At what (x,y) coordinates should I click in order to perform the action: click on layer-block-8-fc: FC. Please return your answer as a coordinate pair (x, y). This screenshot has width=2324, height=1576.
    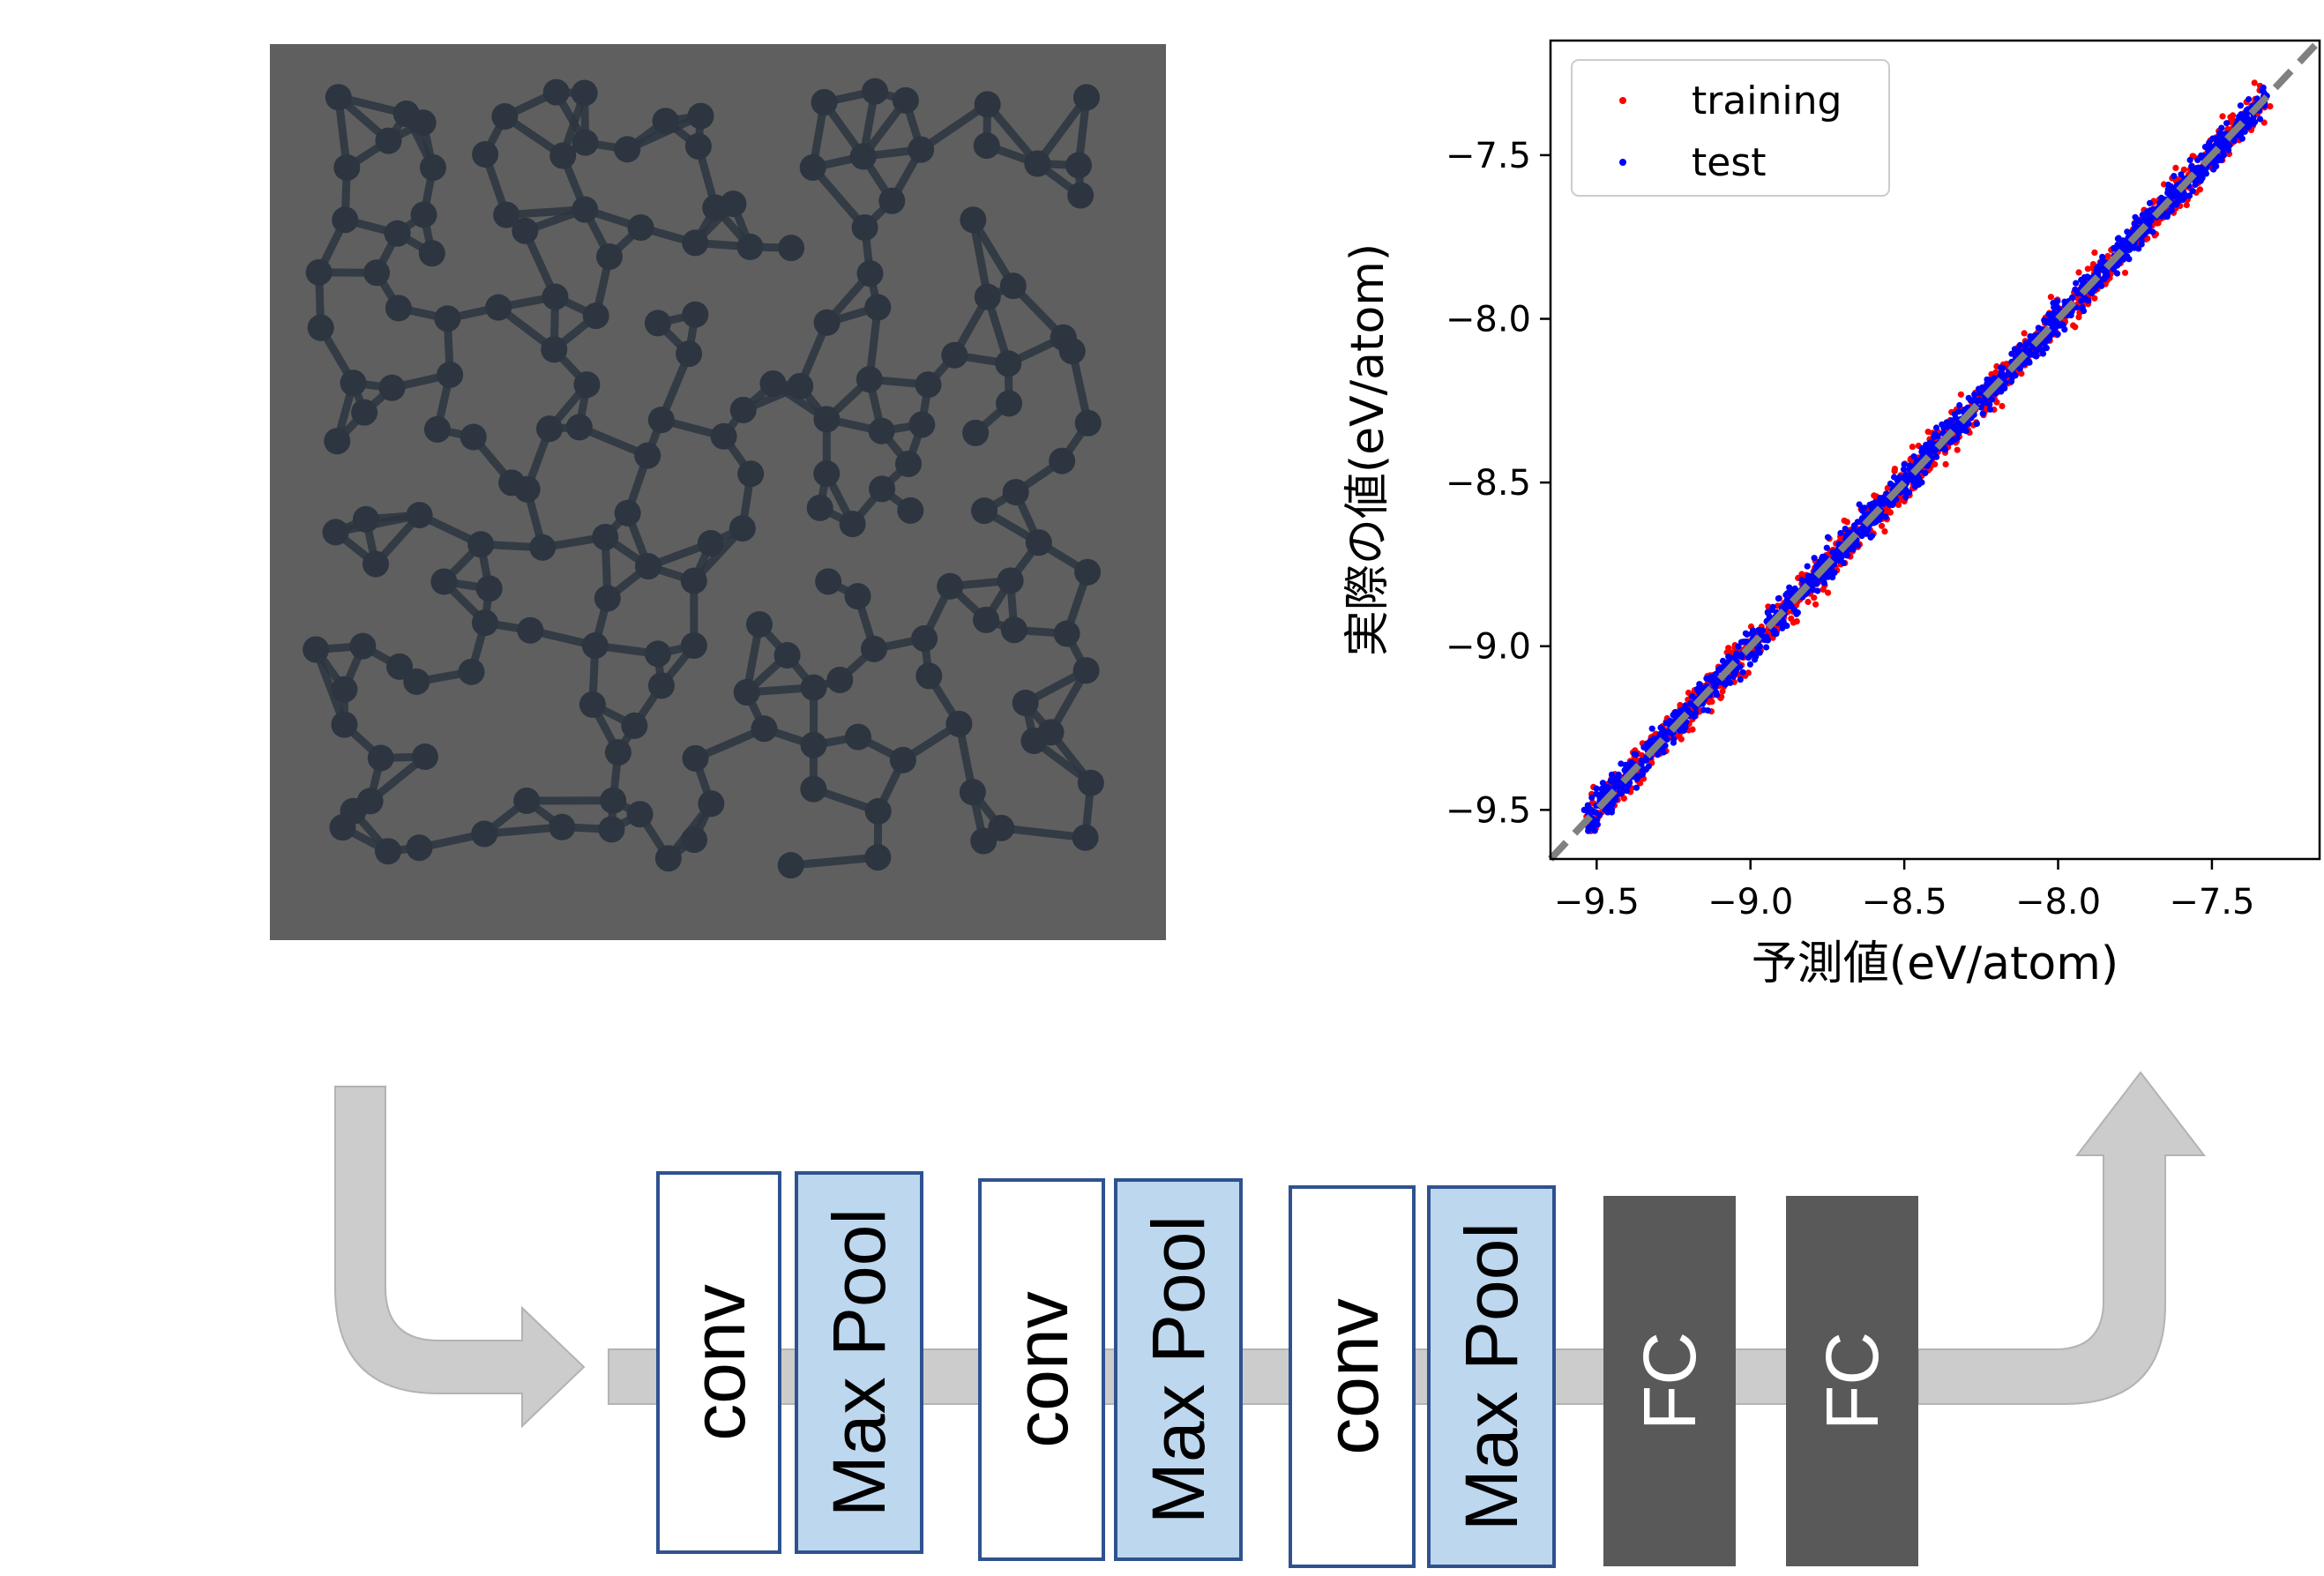
    Looking at the image, I should click on (1852, 1381).